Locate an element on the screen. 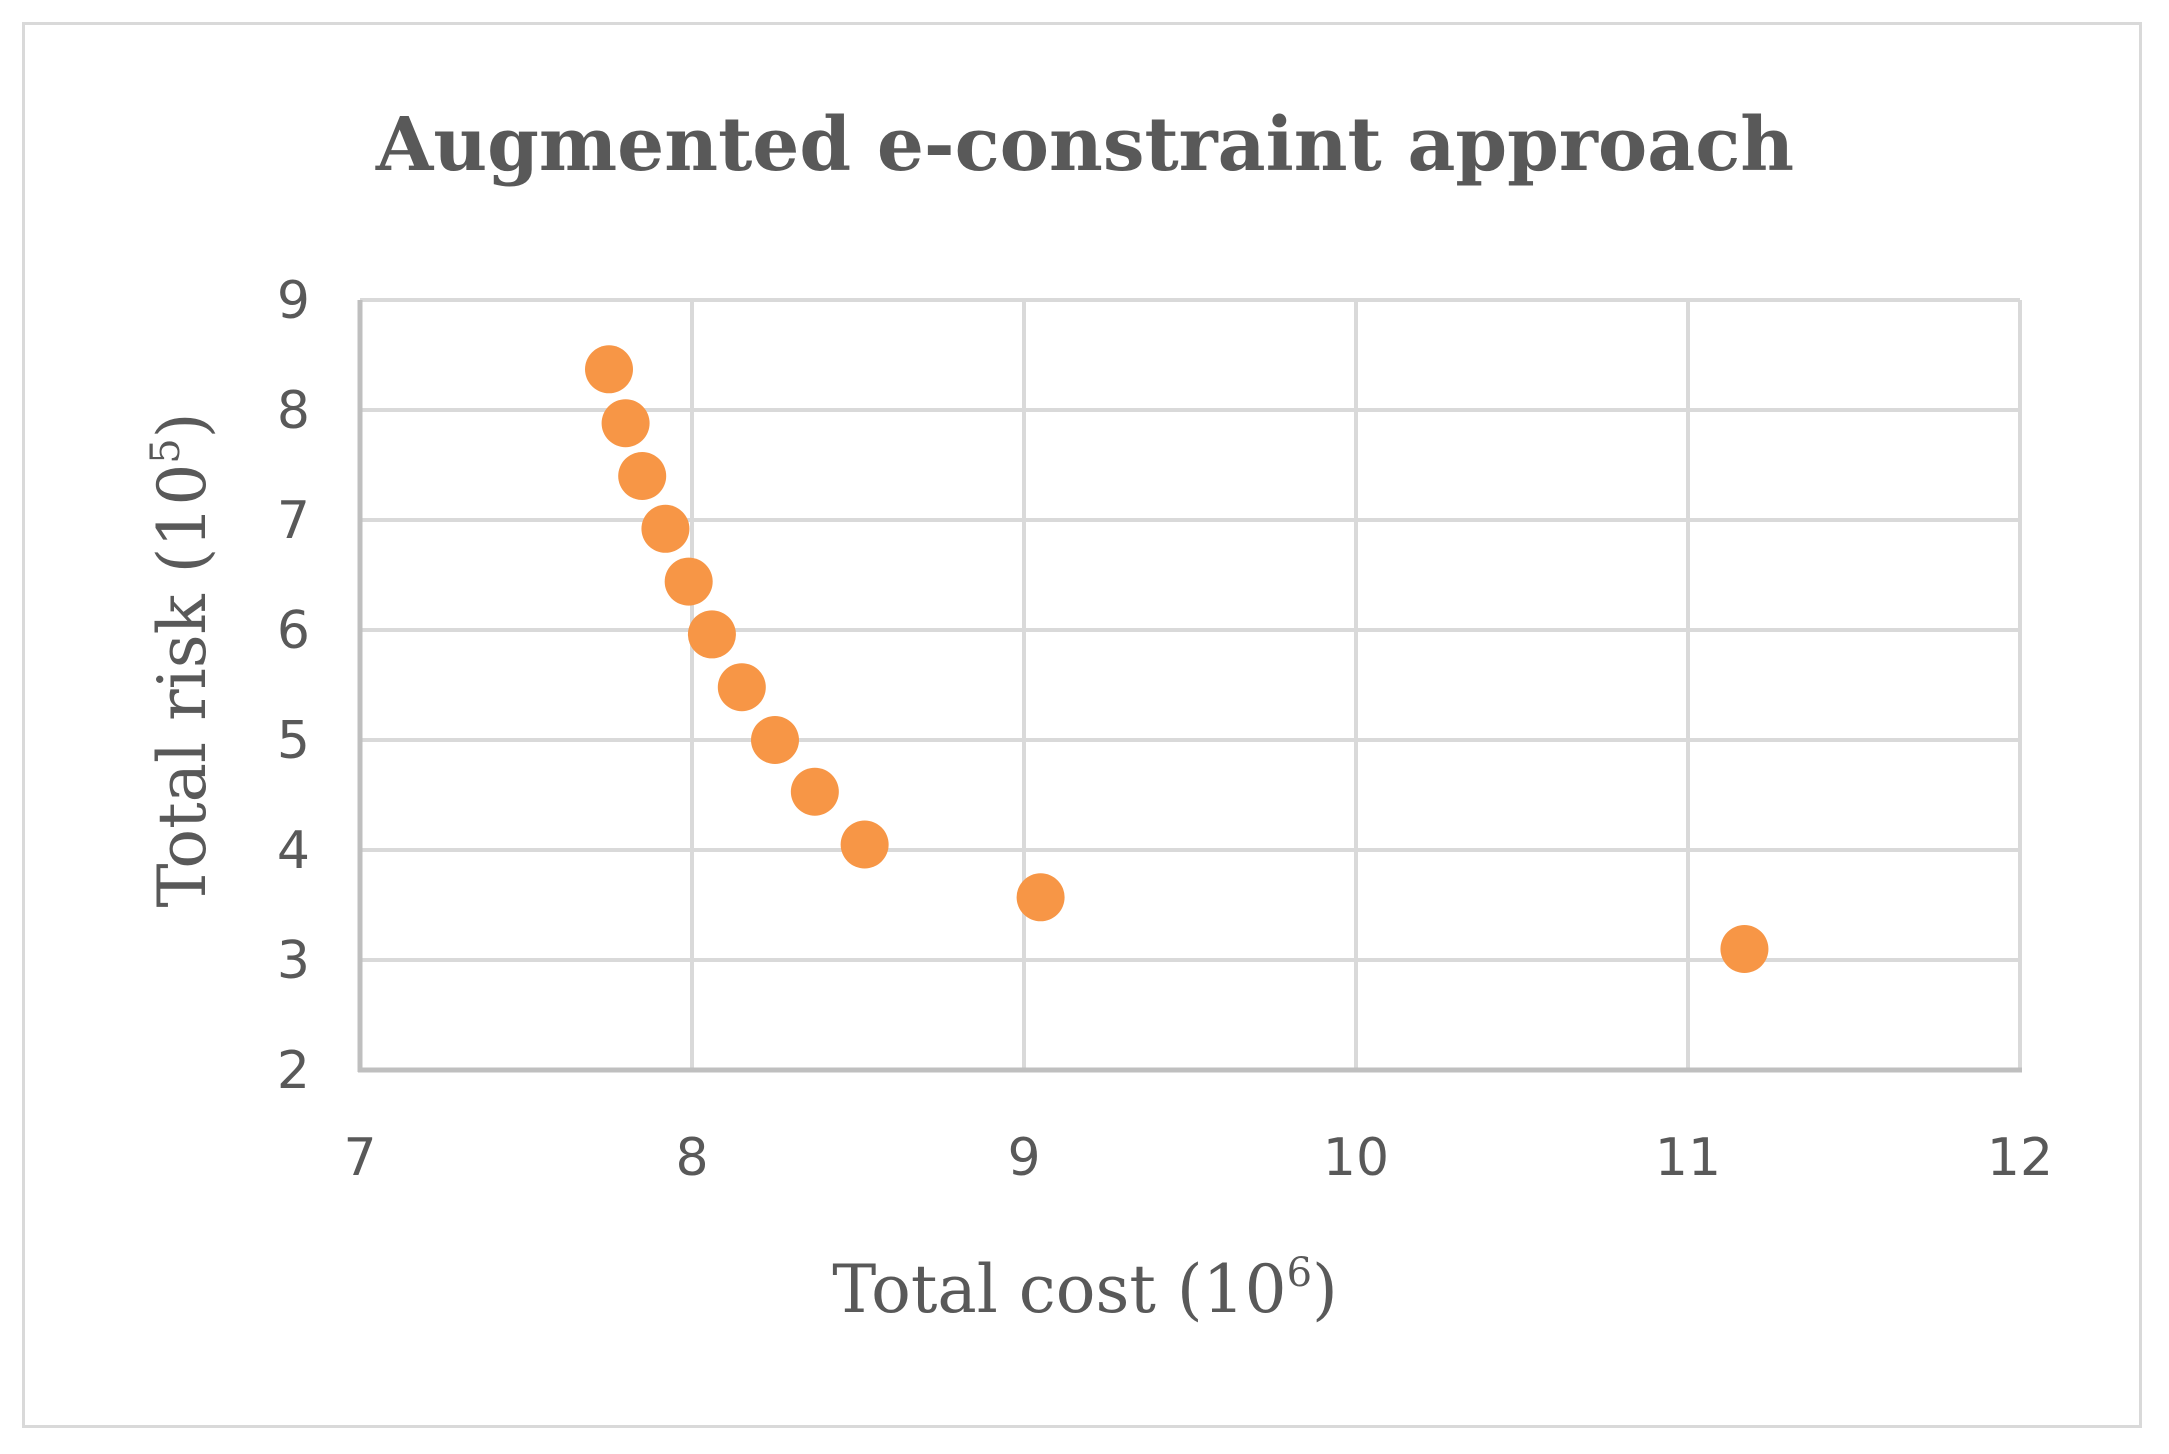 Image resolution: width=2169 pixels, height=1454 pixels. y-tick-label: 5 is located at coordinates (293, 741).